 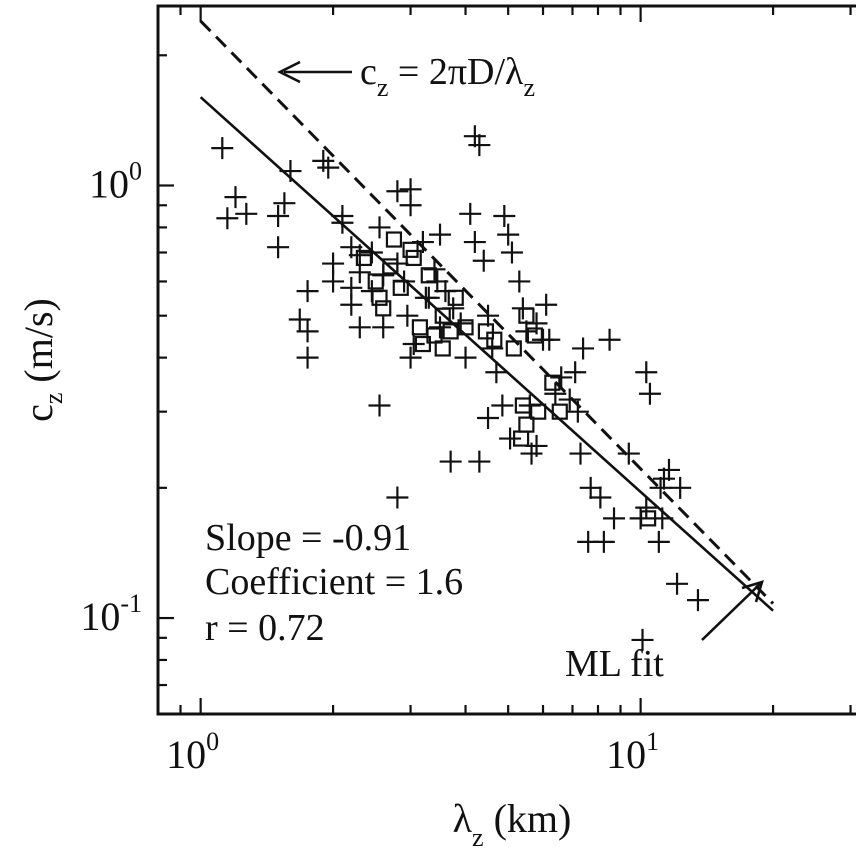 I want to click on stat-r: r = 0.72, so click(x=265, y=628).